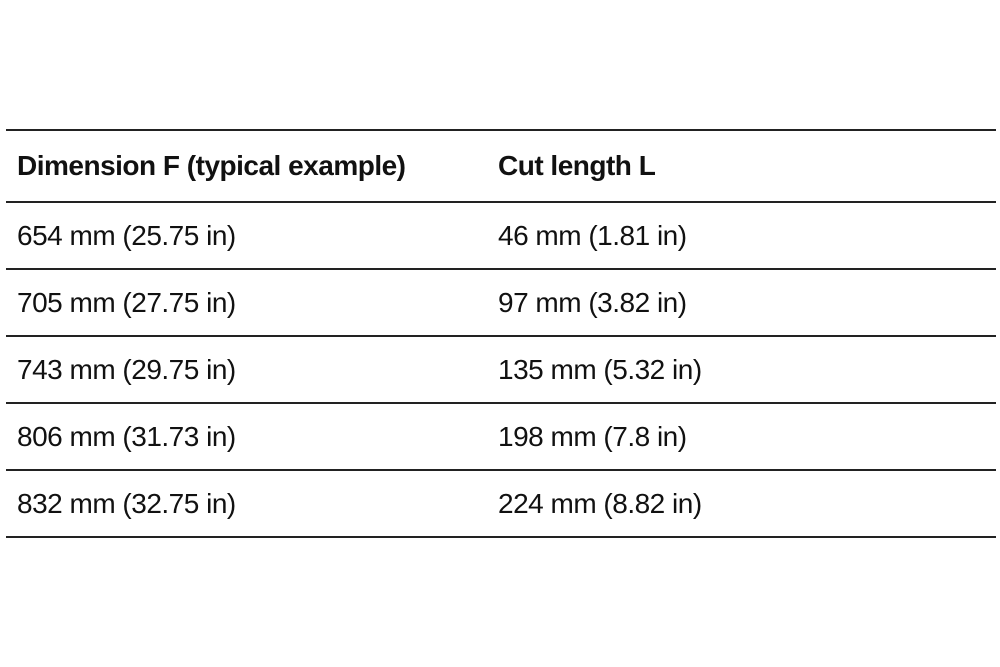 The height and width of the screenshot is (667, 1000). I want to click on table-cell: 46 mm (1.81 in), so click(741, 236).